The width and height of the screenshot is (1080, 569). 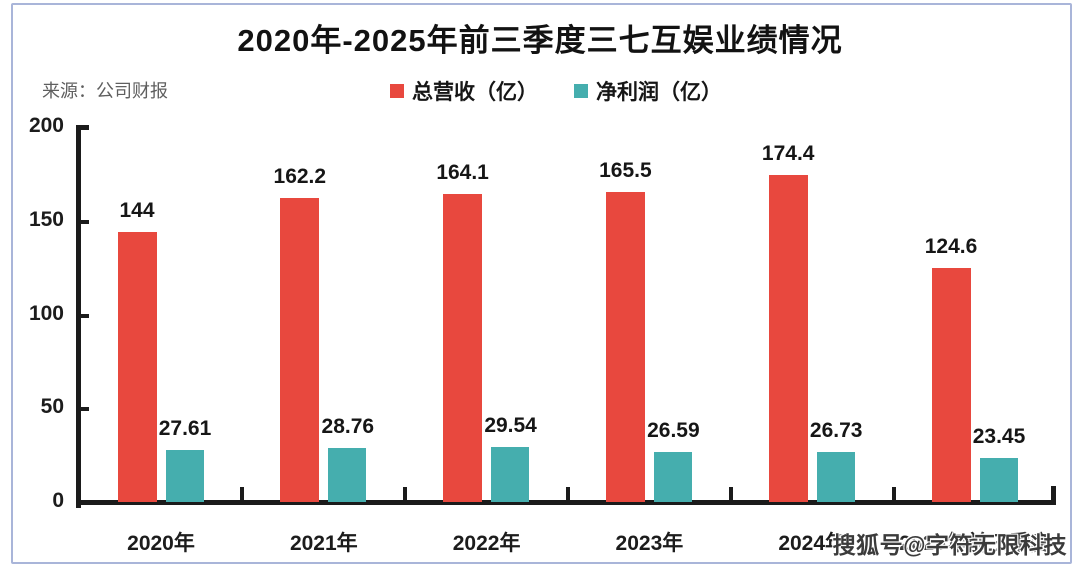 I want to click on revenue-swatch-icon, so click(x=397, y=91).